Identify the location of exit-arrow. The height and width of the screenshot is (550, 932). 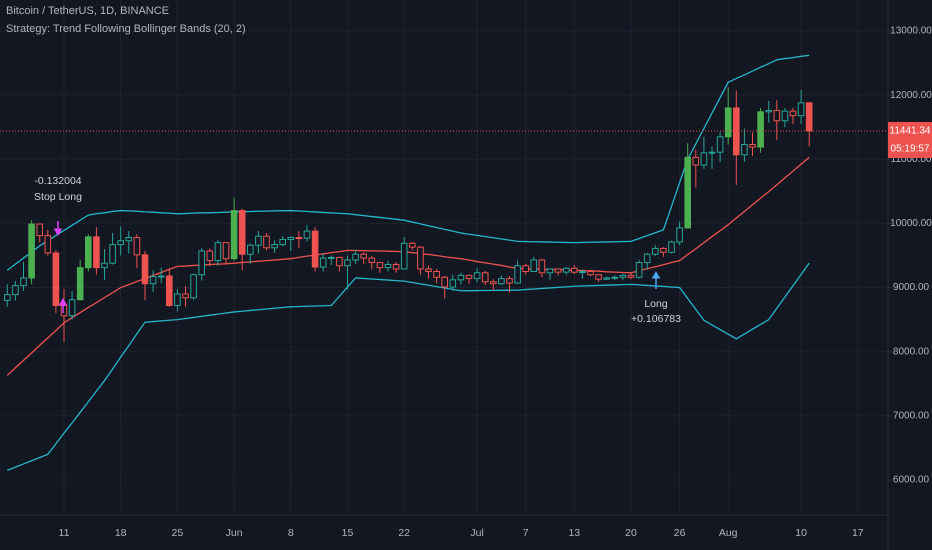
(58, 228).